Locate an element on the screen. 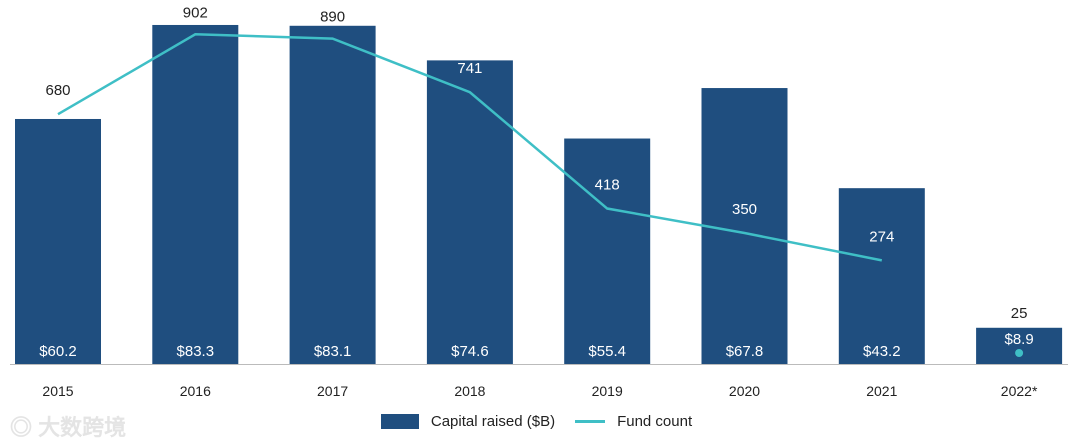  bar-label: $60.2 is located at coordinates (58, 351).